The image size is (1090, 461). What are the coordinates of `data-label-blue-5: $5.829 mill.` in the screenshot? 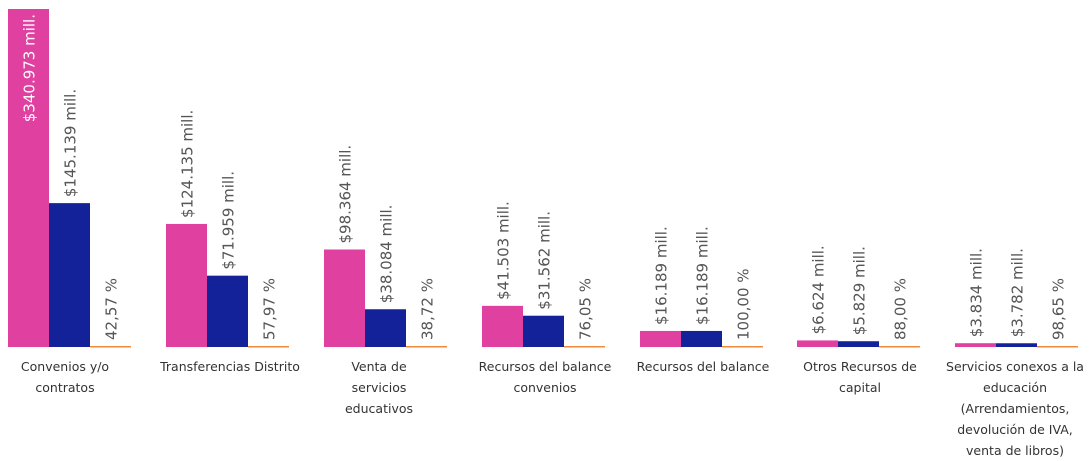 It's located at (860, 290).